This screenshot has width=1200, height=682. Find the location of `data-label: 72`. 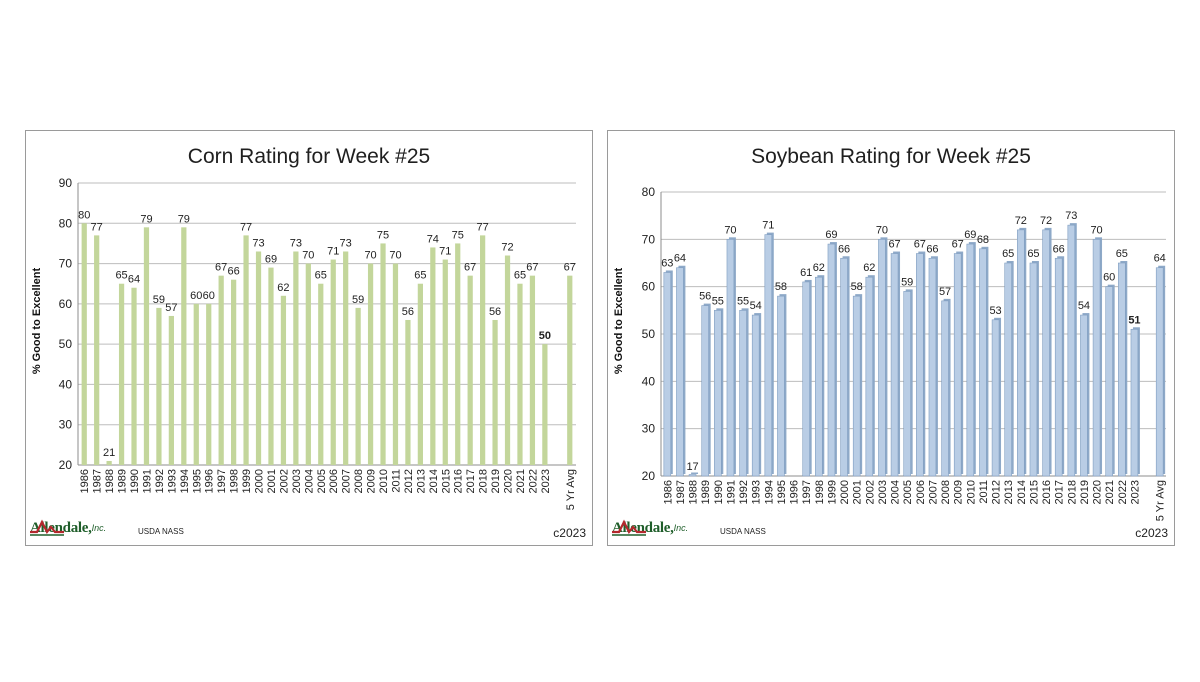

data-label: 72 is located at coordinates (1046, 221).